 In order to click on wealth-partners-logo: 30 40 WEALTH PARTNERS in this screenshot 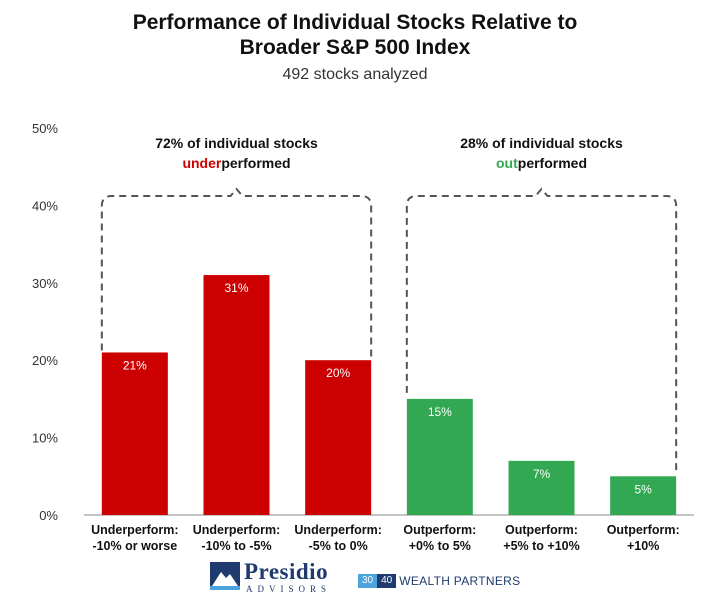, I will do `click(439, 580)`.